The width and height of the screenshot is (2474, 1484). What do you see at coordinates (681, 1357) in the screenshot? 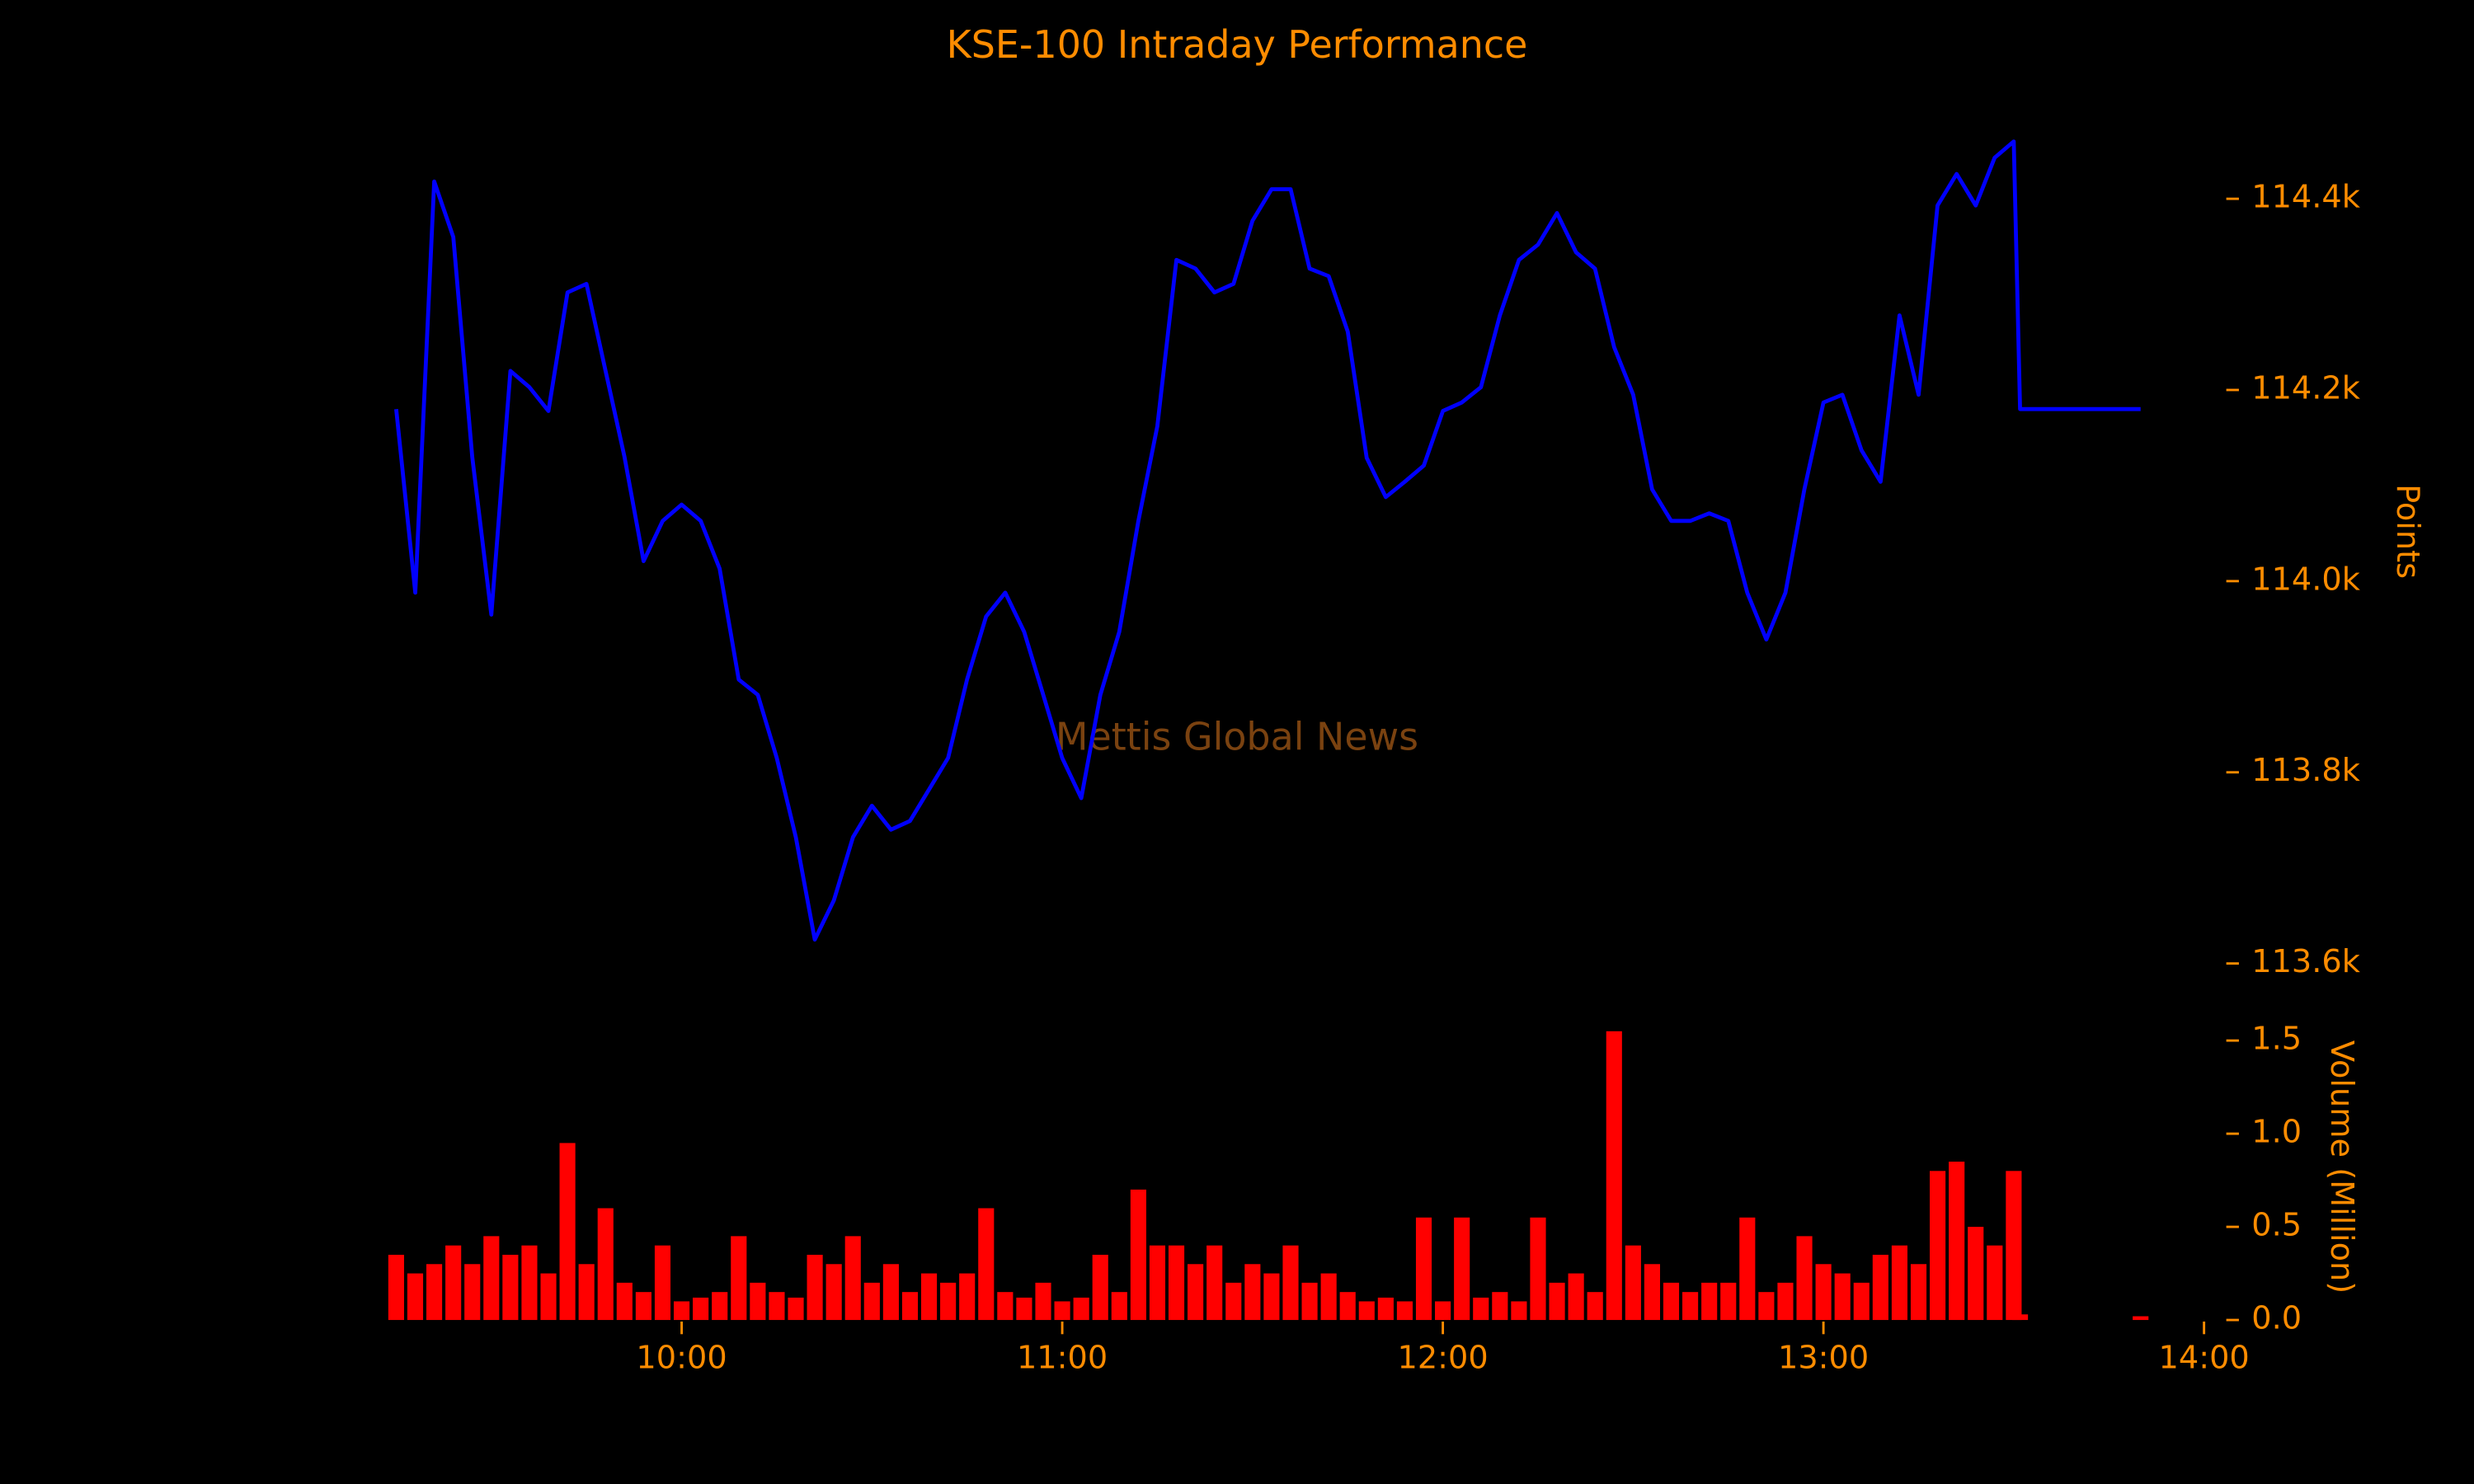
I see `x-tick-label: 10:00` at bounding box center [681, 1357].